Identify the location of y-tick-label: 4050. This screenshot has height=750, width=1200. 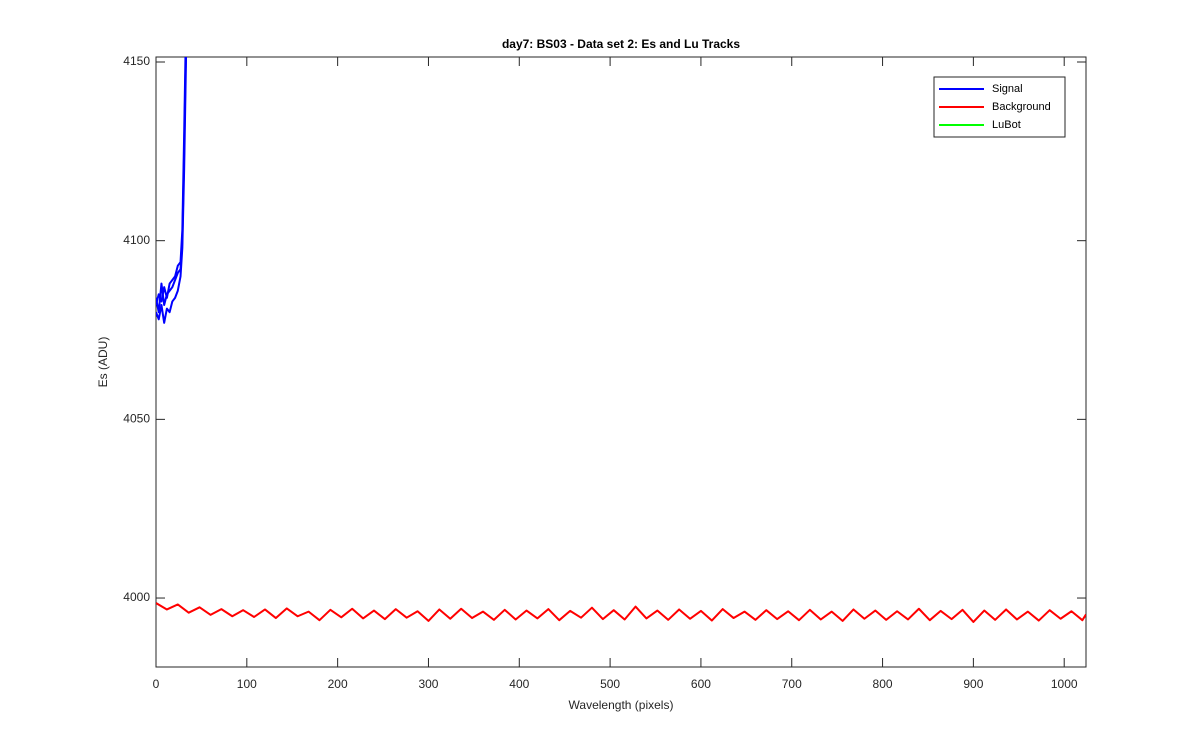
(136, 419).